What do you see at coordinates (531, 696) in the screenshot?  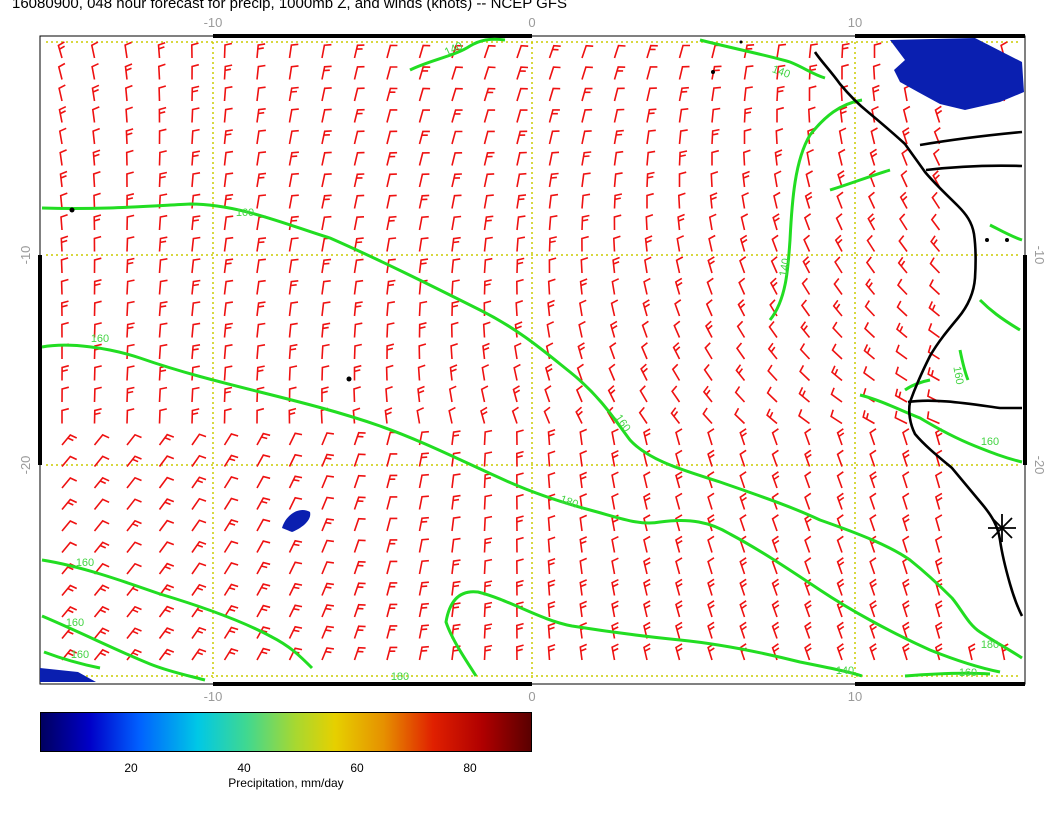 I see `x-tick-bottom-0: 0` at bounding box center [531, 696].